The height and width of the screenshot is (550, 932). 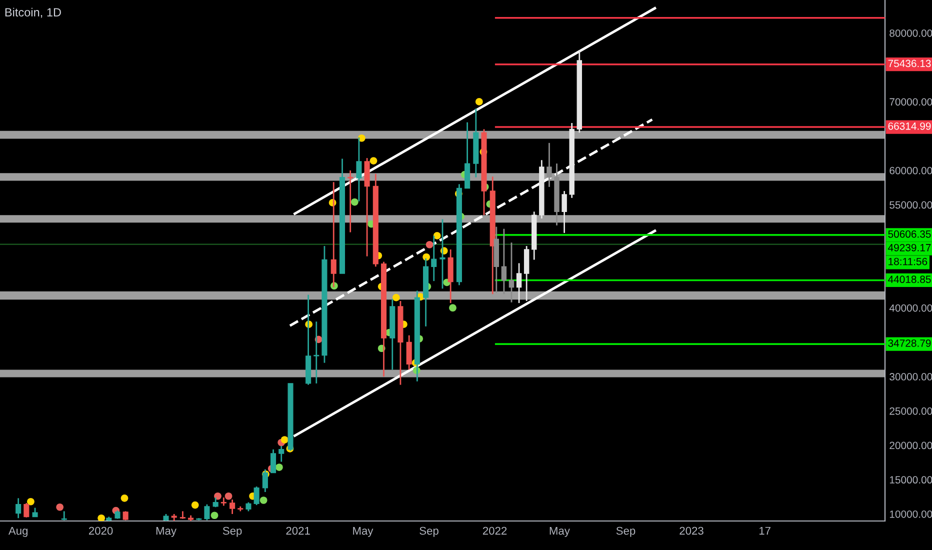 I want to click on x-tick-label: 2023, so click(x=692, y=530).